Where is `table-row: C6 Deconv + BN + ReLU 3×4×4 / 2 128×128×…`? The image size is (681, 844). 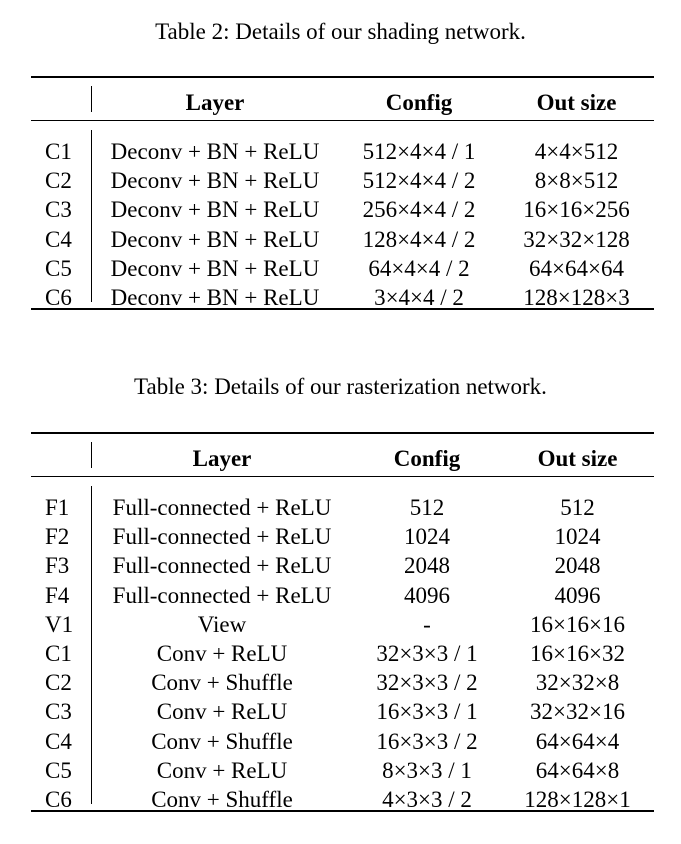
table-row: C6 Deconv + BN + ReLU 3×4×4 / 2 128×128×… is located at coordinates (342, 299).